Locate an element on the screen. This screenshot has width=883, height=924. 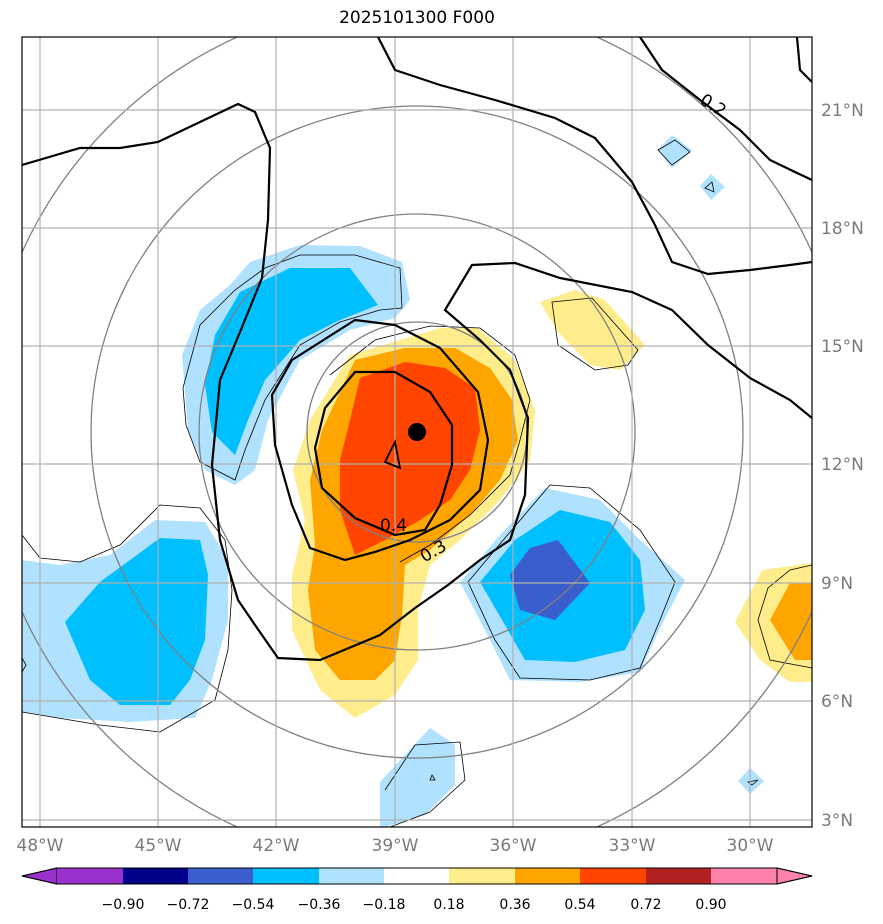
thin-contour-se is located at coordinates (571, 582).